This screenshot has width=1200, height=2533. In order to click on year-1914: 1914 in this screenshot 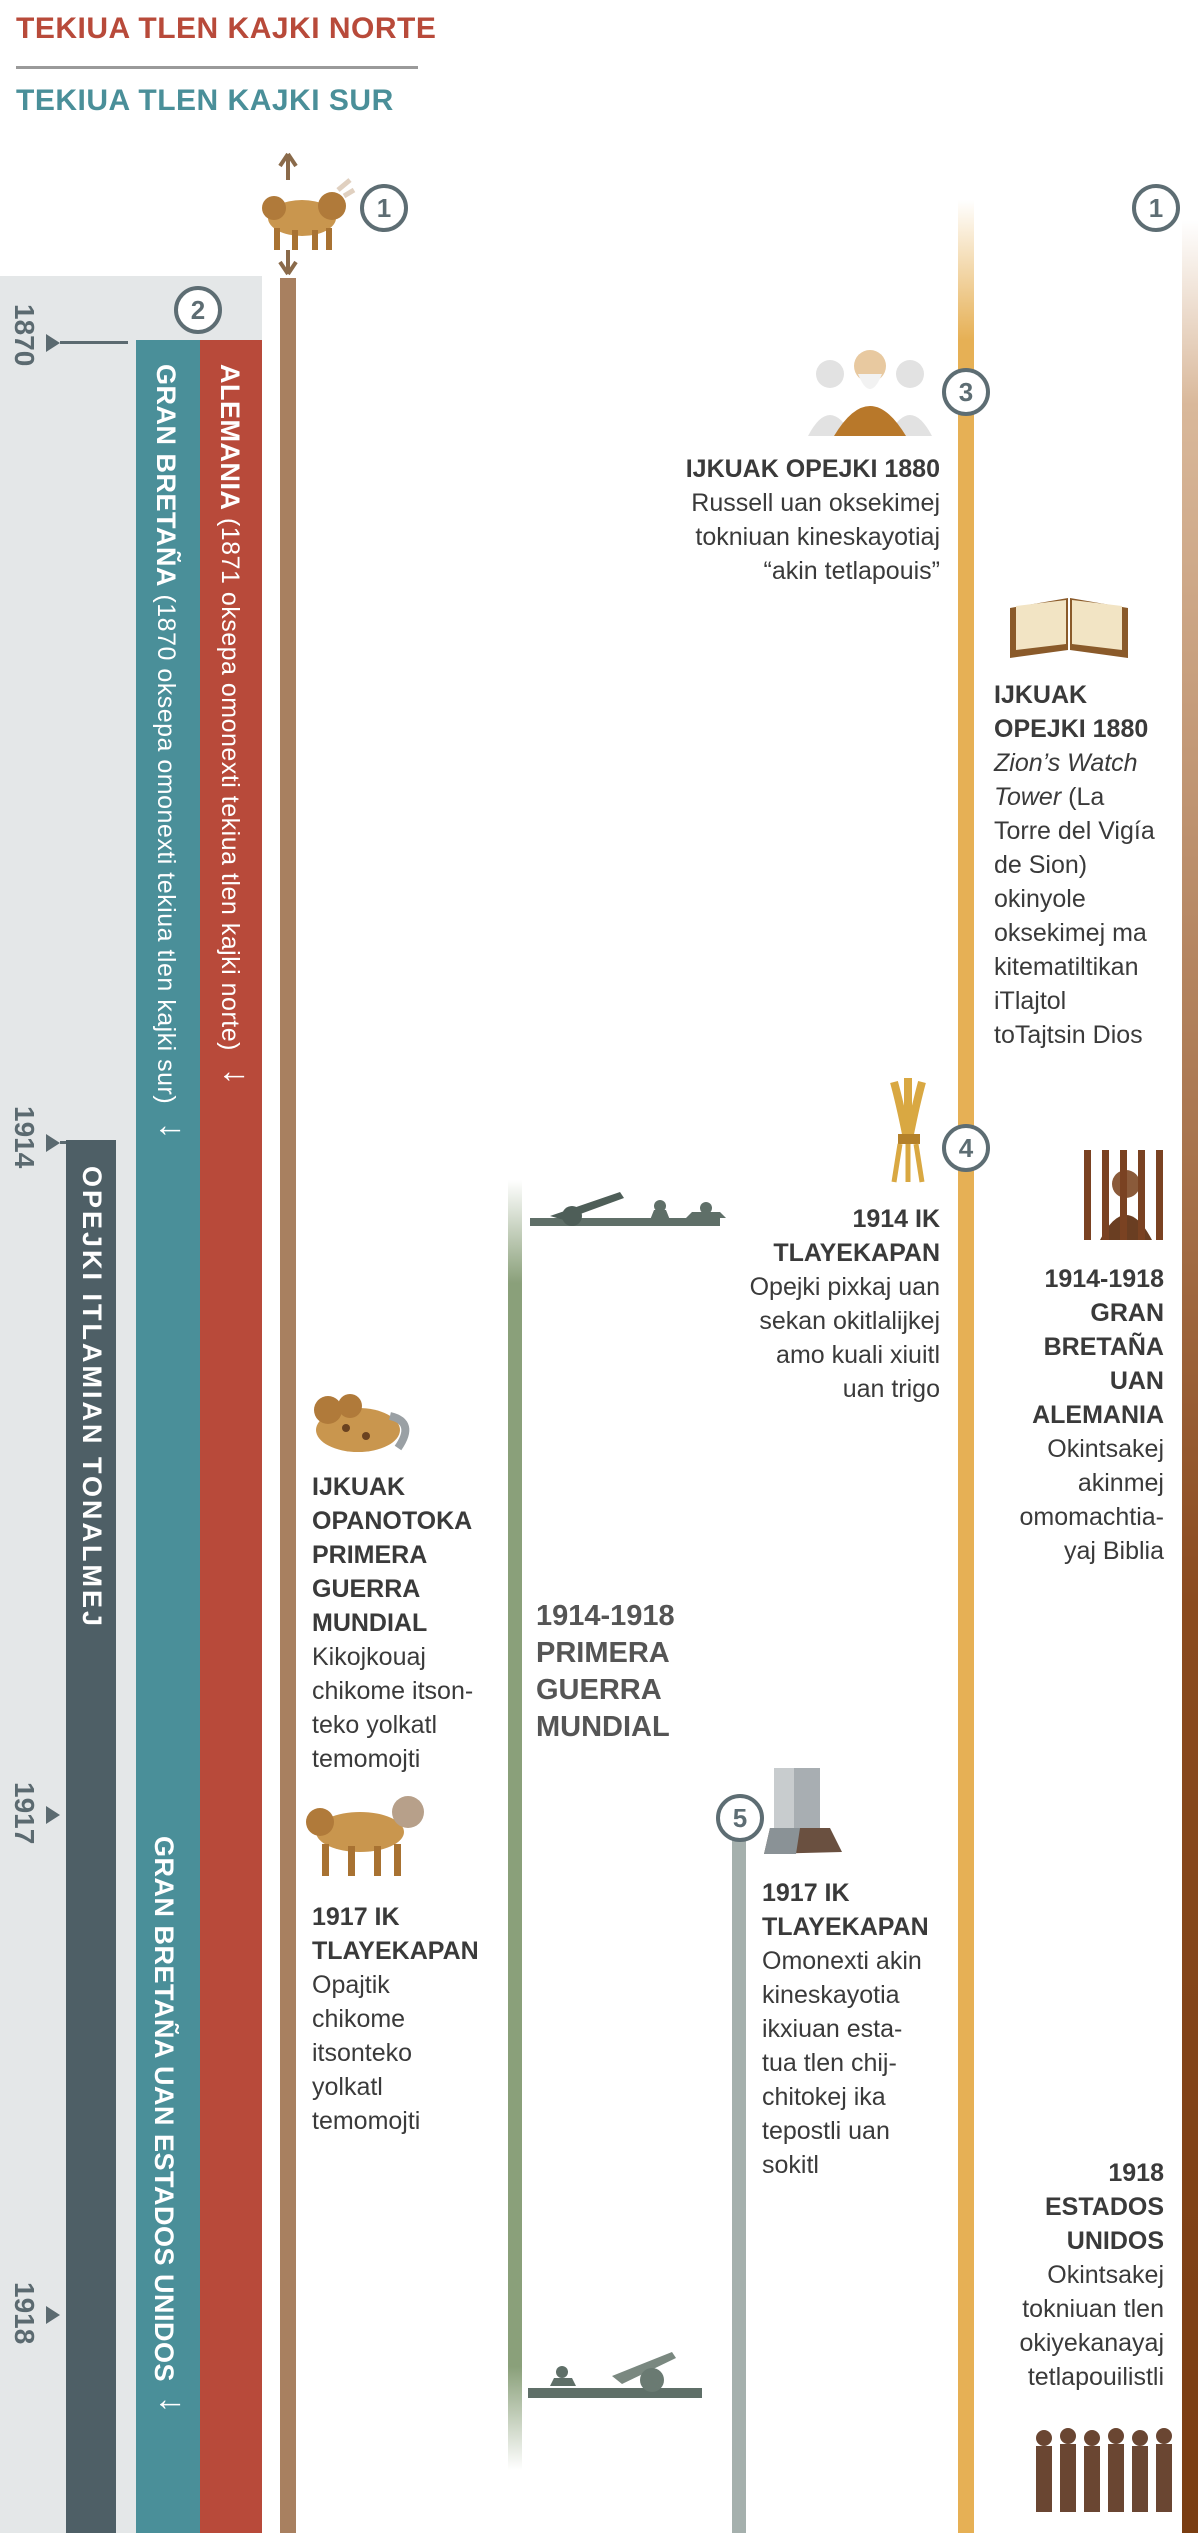, I will do `click(24, 1137)`.